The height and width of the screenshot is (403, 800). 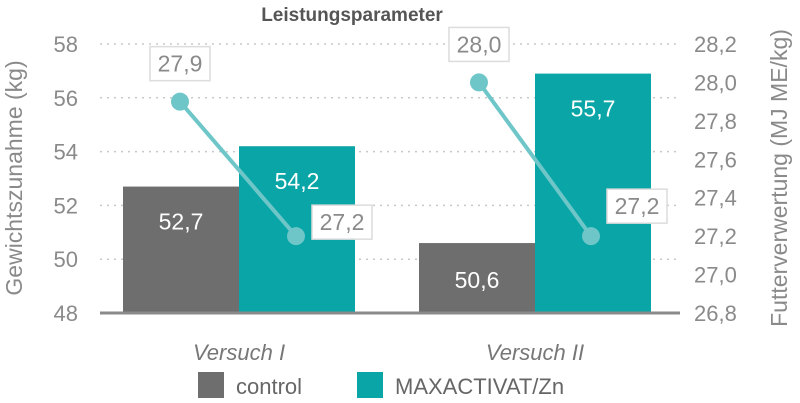 What do you see at coordinates (66, 152) in the screenshot?
I see `y-tick-label: 54` at bounding box center [66, 152].